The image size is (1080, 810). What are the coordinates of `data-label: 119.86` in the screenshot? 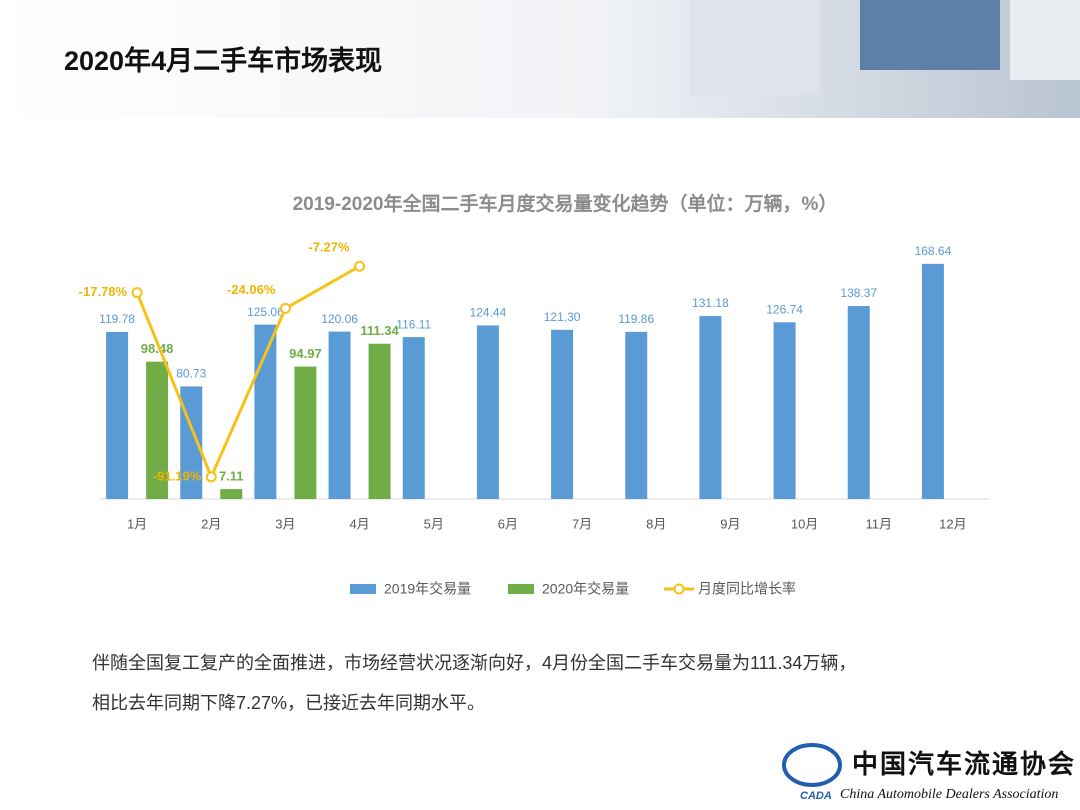 It's located at (636, 319).